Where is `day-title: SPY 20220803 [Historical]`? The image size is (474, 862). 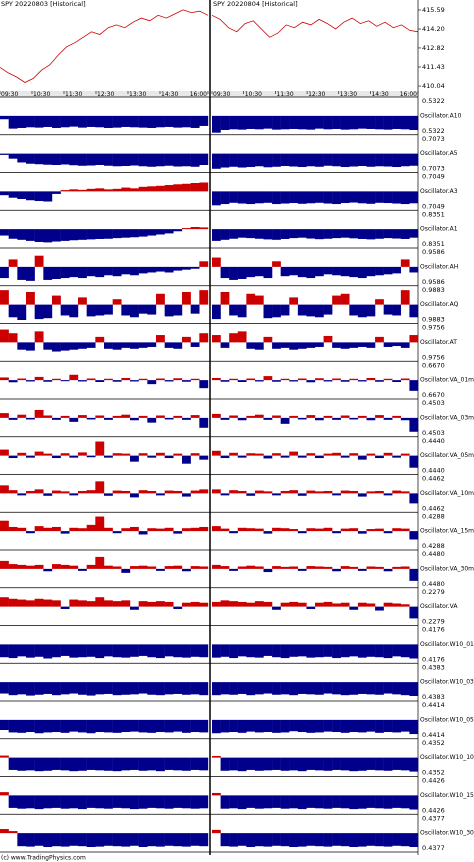
day-title: SPY 20220803 [Historical] is located at coordinates (43, 4).